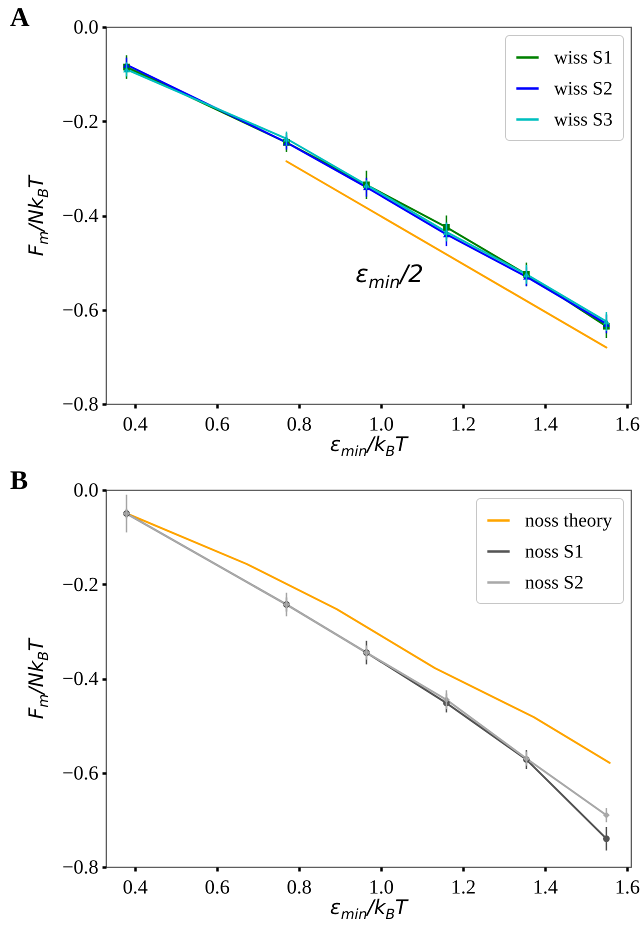 Image resolution: width=641 pixels, height=936 pixels. What do you see at coordinates (554, 552) in the screenshot?
I see `legend-label: noss S1` at bounding box center [554, 552].